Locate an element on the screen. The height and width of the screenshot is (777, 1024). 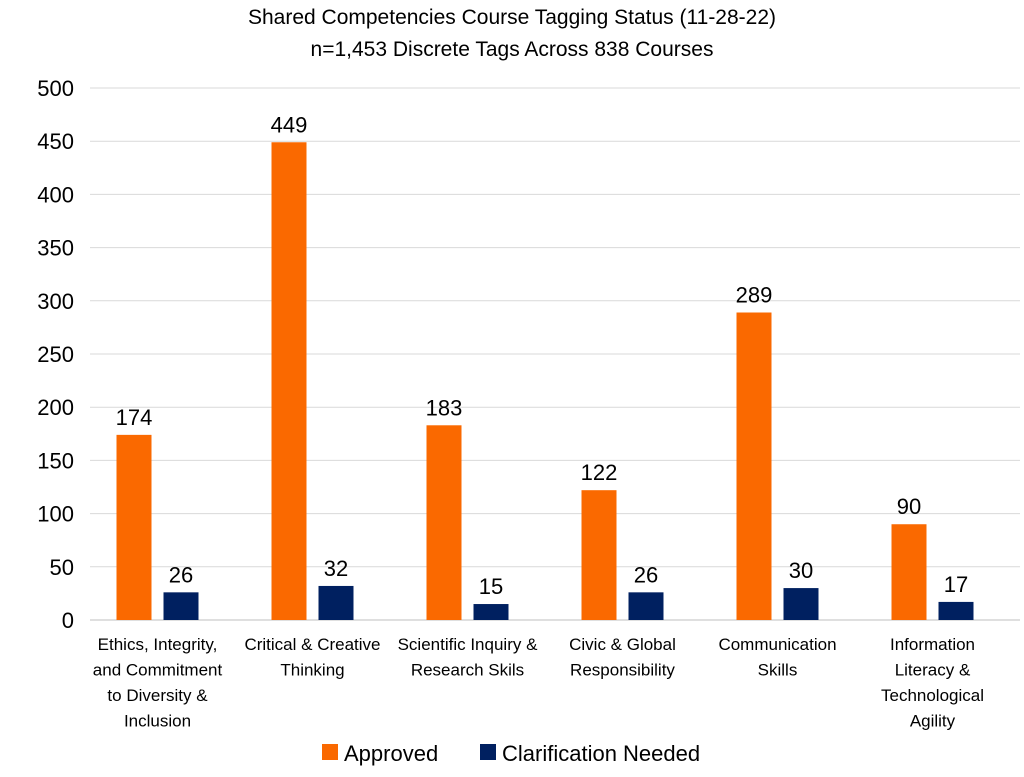
y-tick-label: 300 is located at coordinates (55, 301).